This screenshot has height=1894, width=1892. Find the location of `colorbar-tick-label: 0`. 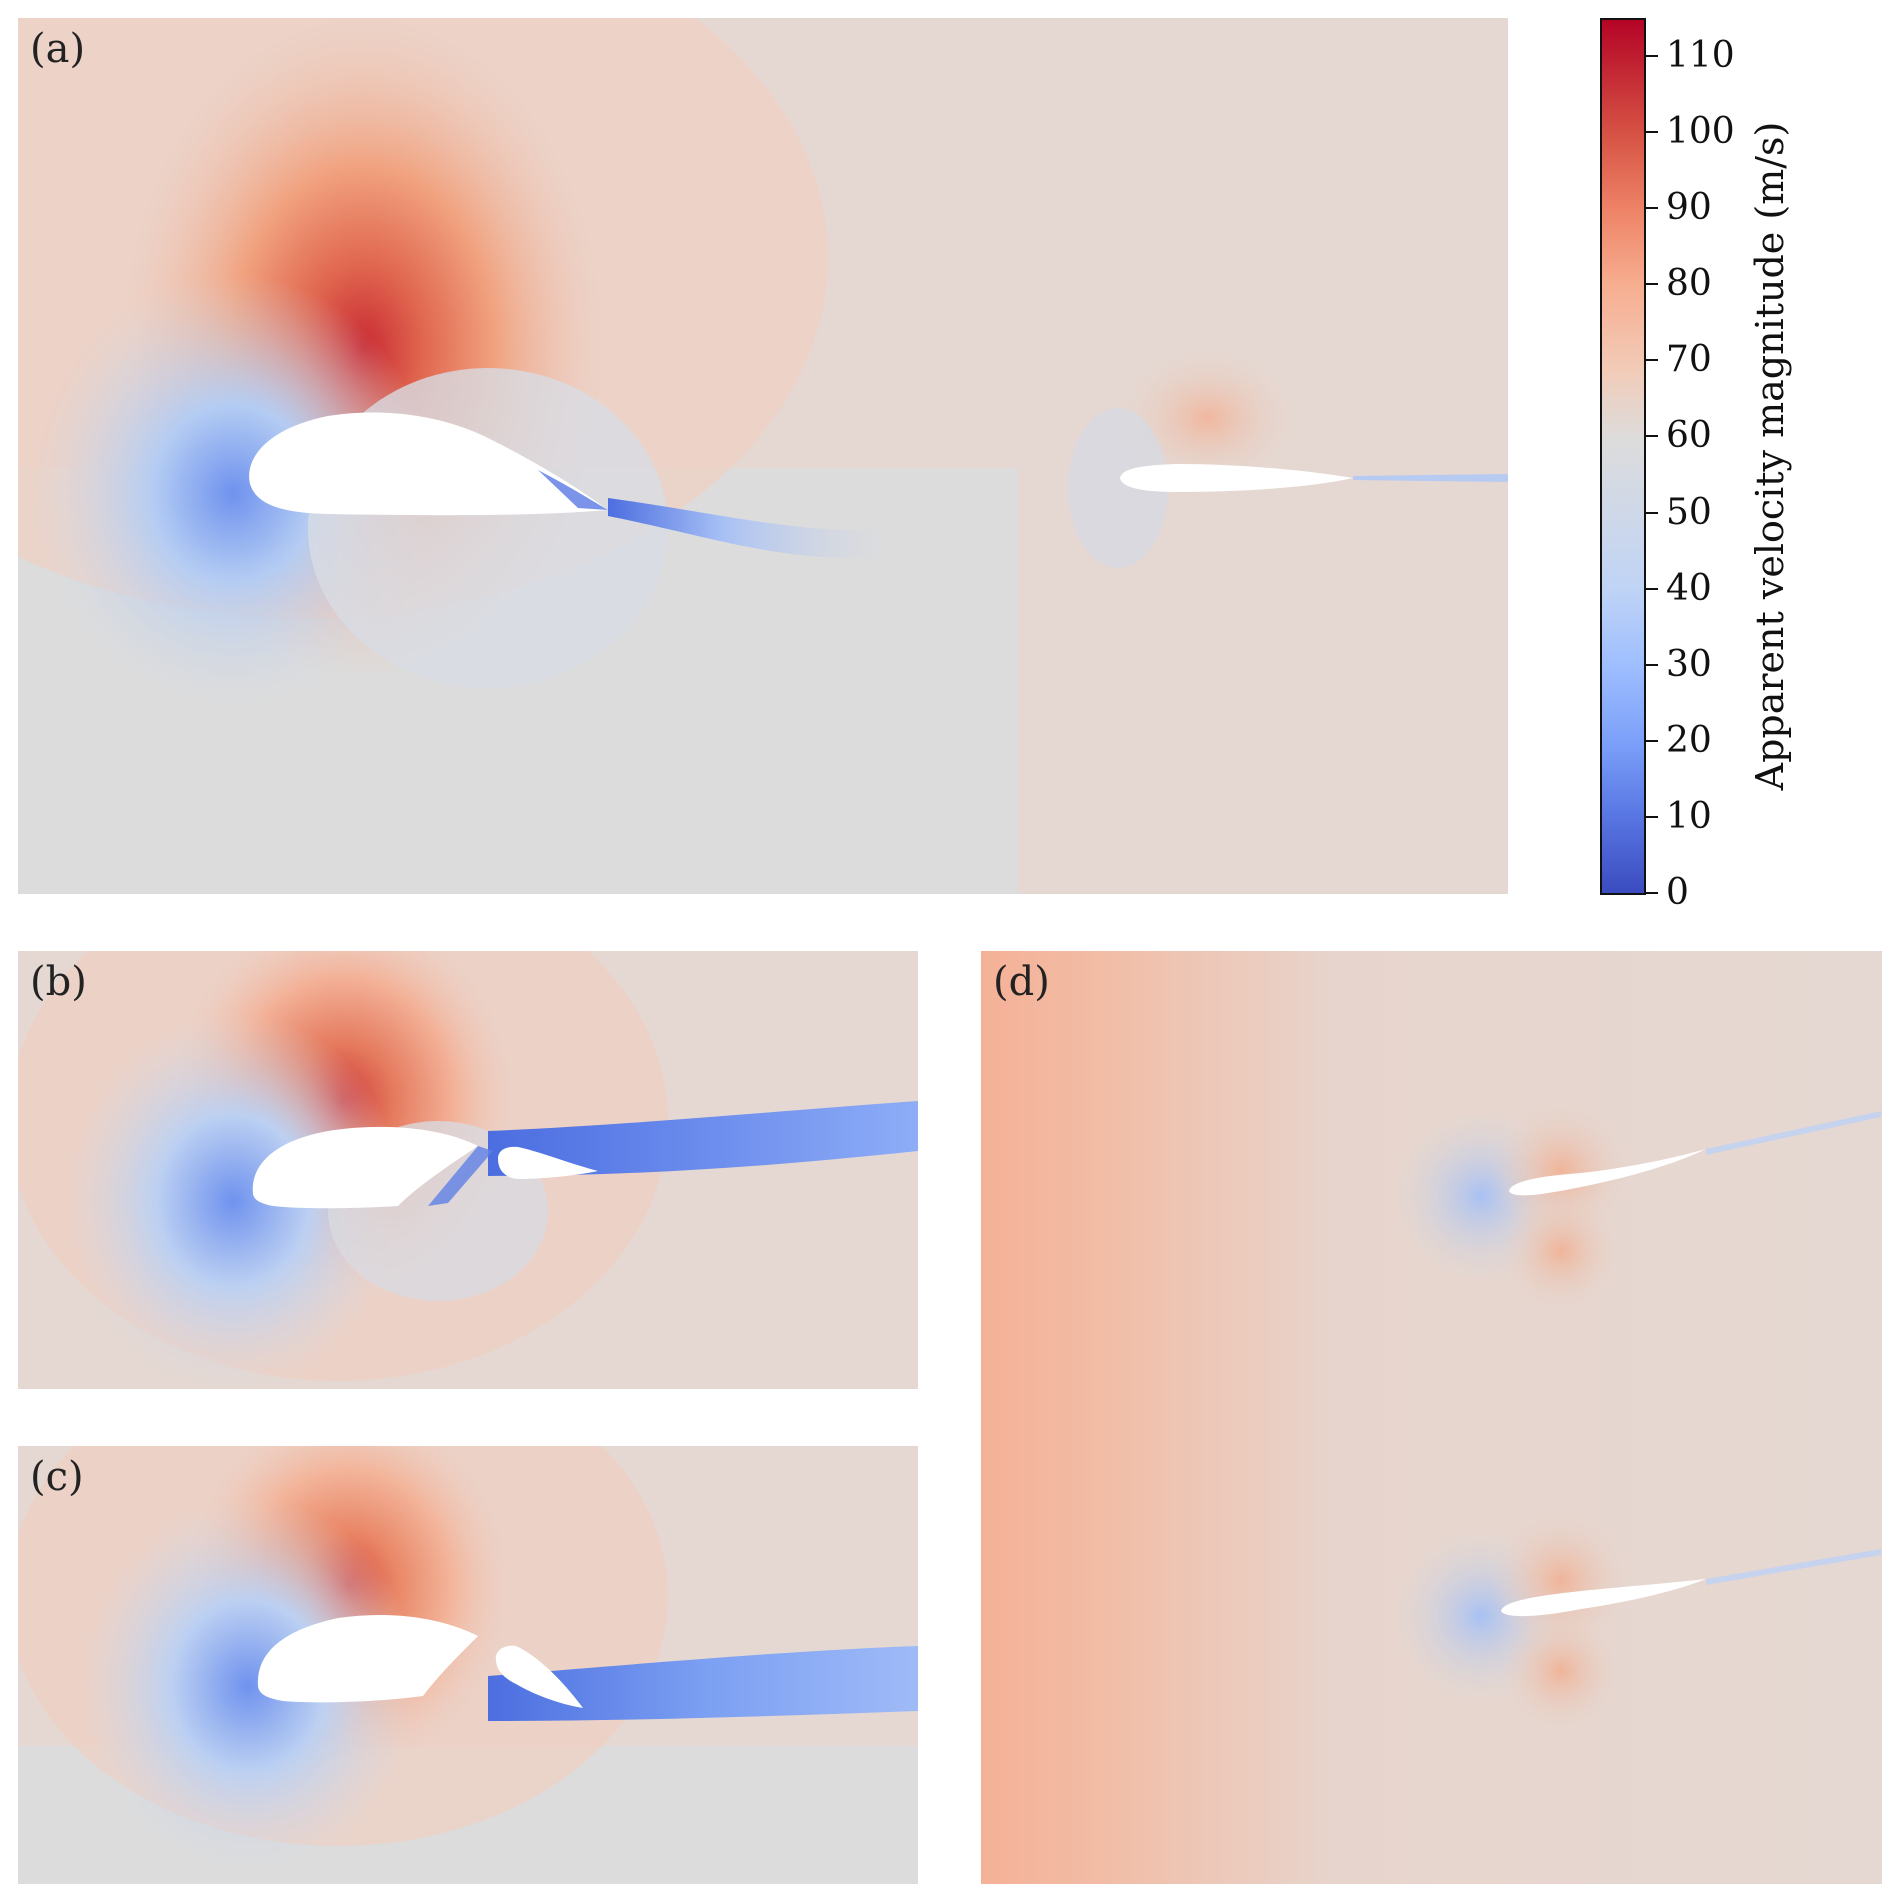

colorbar-tick-label: 0 is located at coordinates (1677, 892).